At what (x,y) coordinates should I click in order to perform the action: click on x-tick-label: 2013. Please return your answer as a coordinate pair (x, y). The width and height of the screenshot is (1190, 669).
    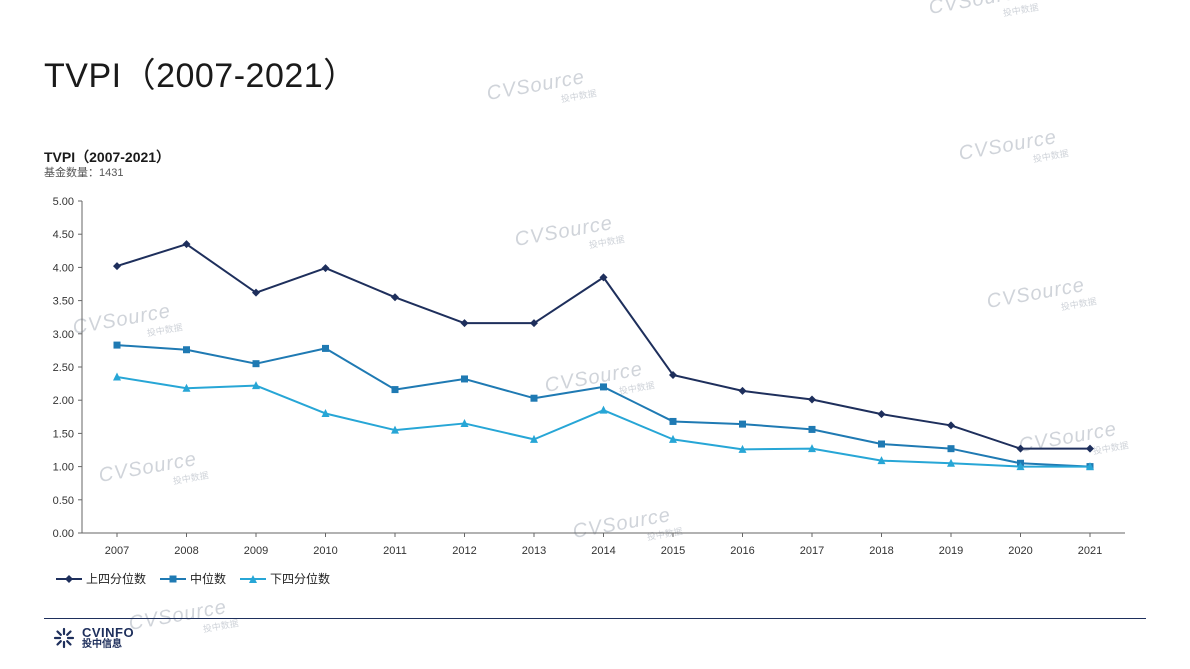
    Looking at the image, I should click on (534, 551).